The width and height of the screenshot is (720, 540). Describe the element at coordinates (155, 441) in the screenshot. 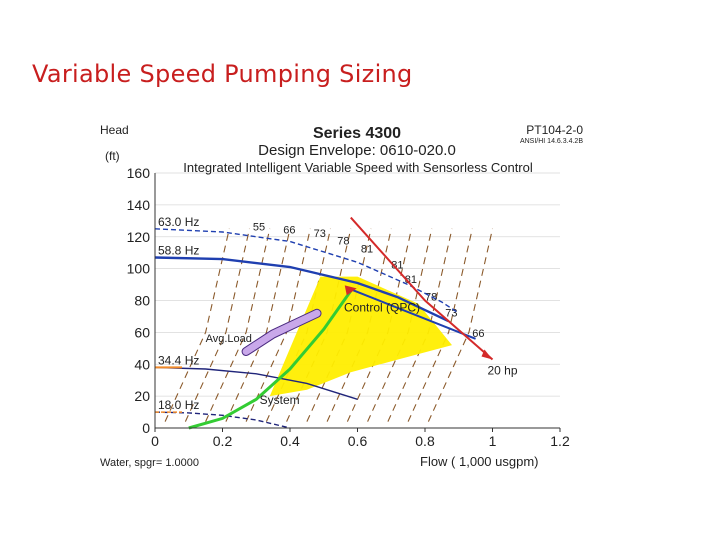

I see `x-tick-label: 0` at that location.